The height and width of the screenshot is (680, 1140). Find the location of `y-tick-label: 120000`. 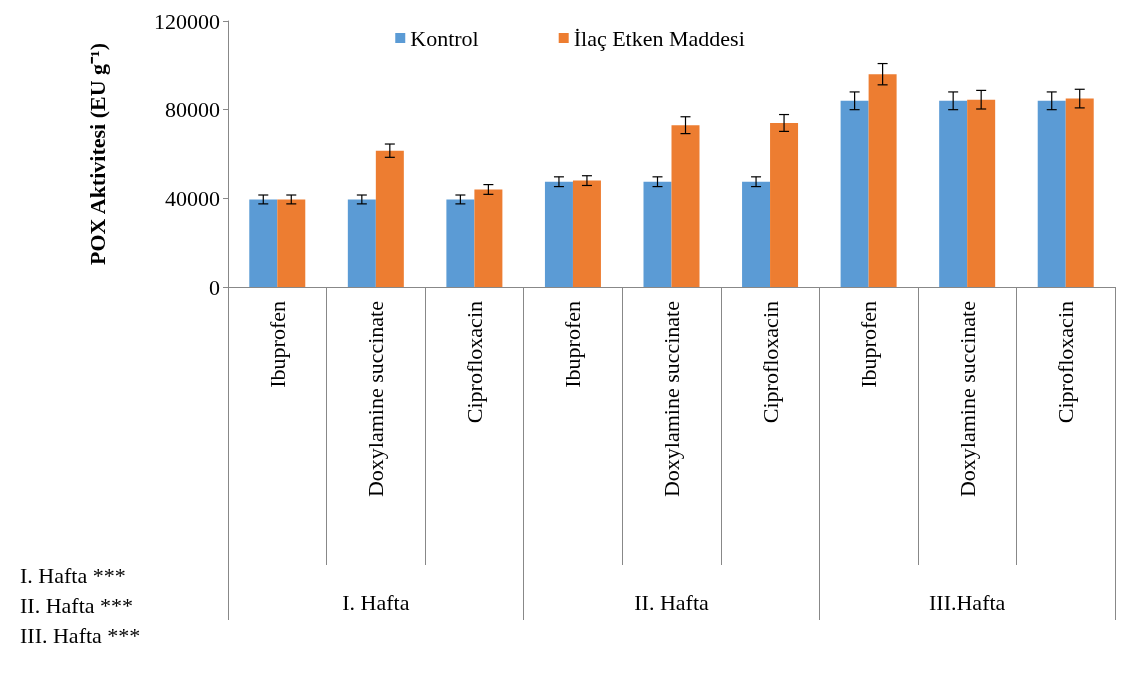

y-tick-label: 120000 is located at coordinates (187, 21).